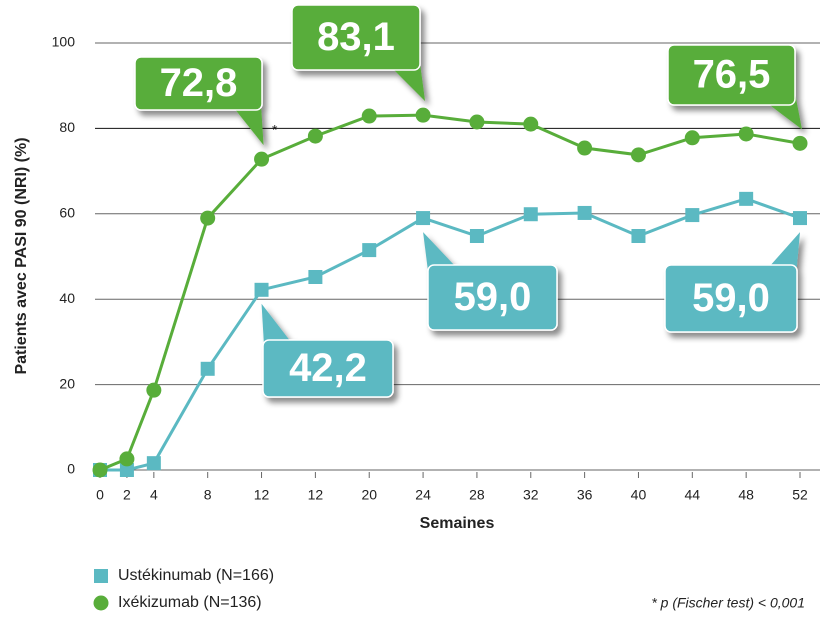 Image resolution: width=820 pixels, height=617 pixels. What do you see at coordinates (531, 495) in the screenshot?
I see `x-tick-label: 32` at bounding box center [531, 495].